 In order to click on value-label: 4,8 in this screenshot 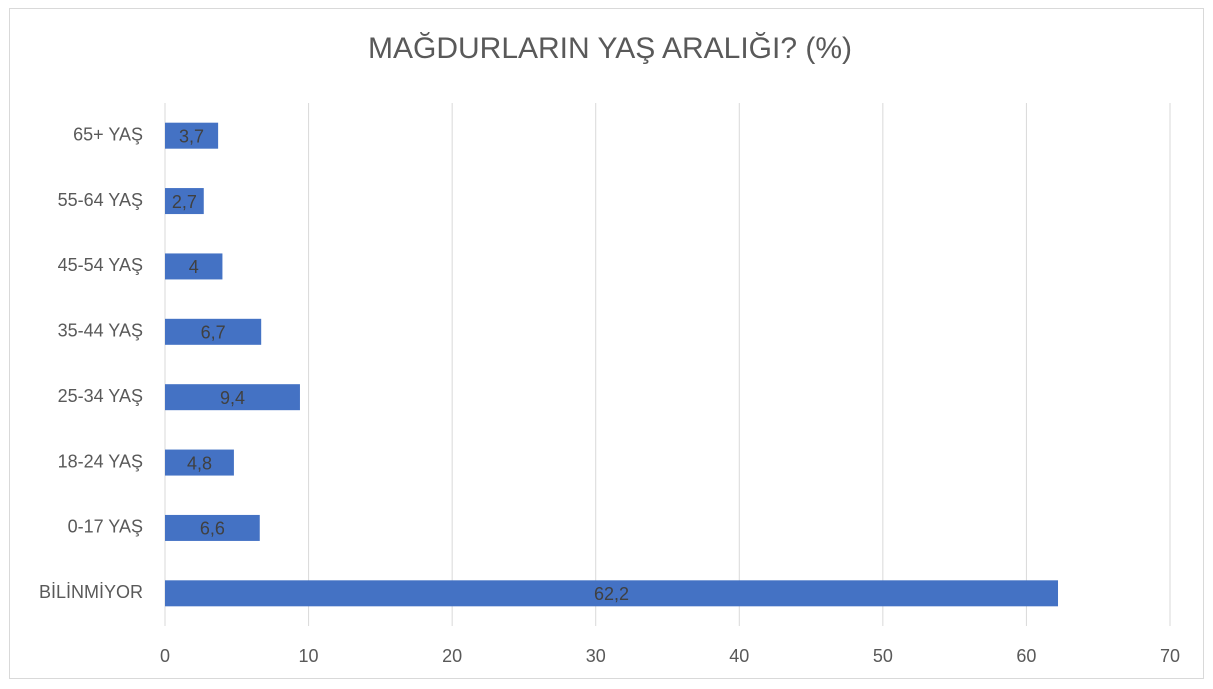, I will do `click(199, 463)`.